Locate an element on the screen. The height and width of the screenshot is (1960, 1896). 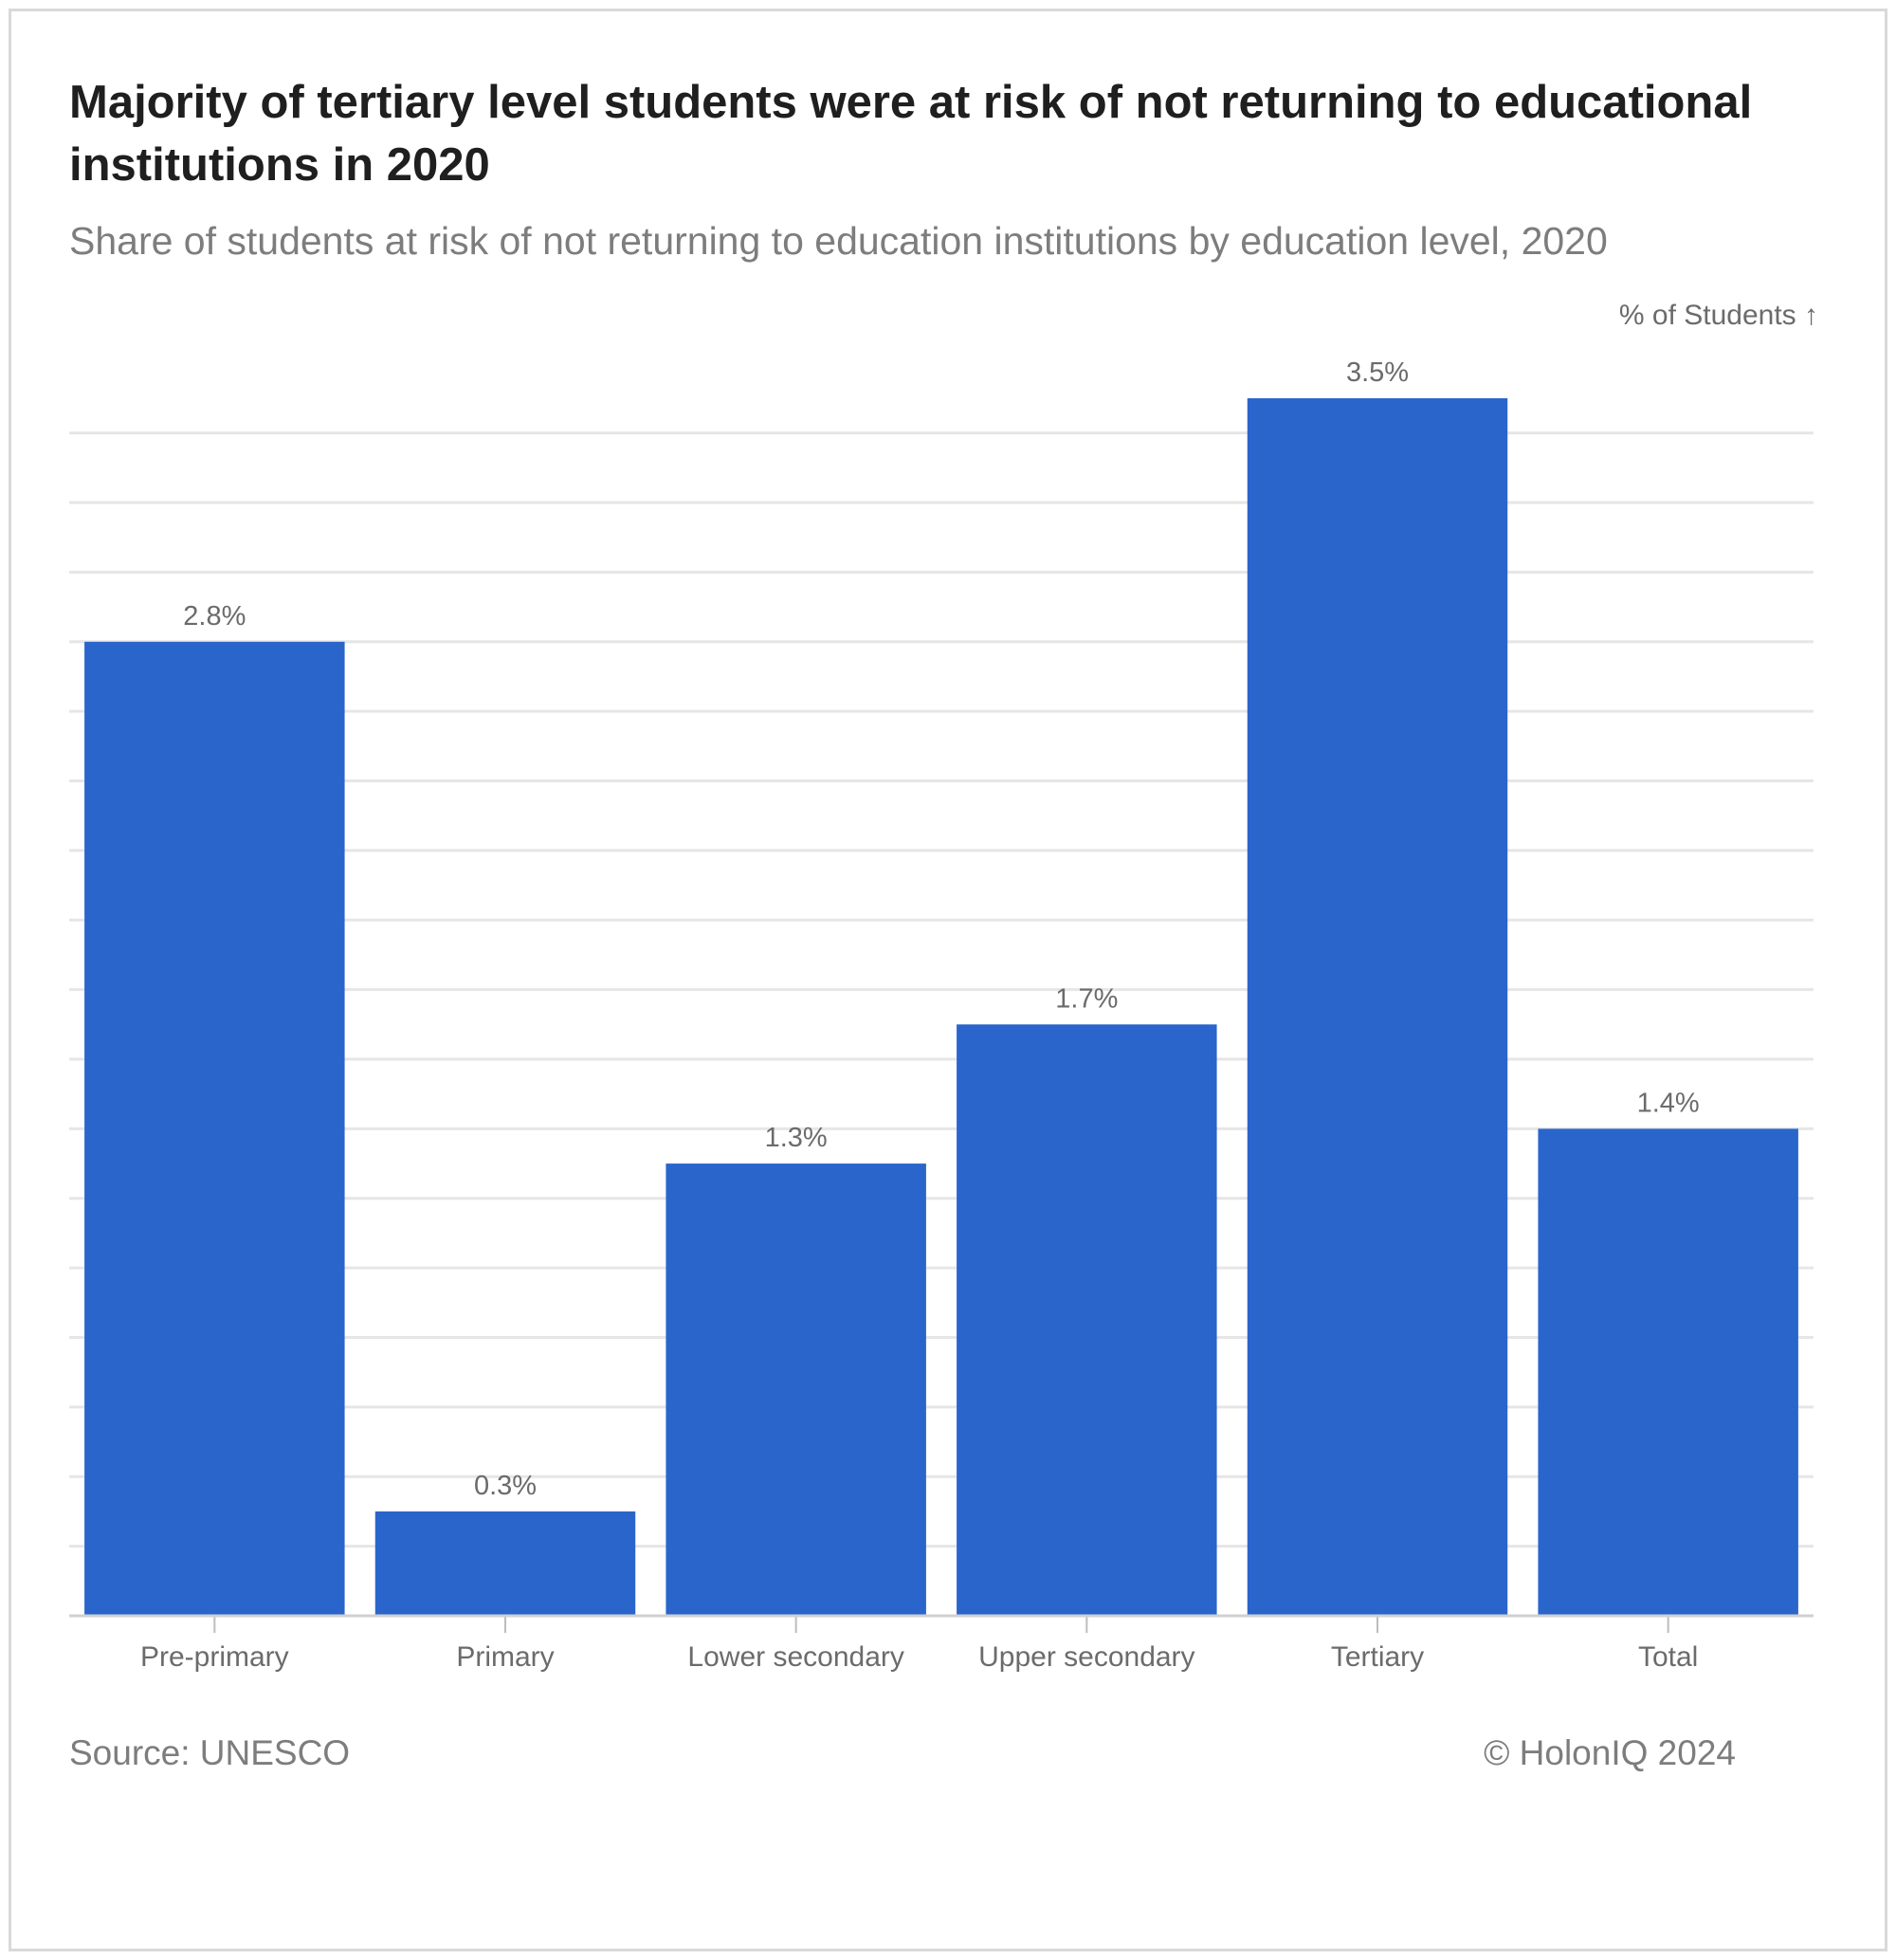
copyright-note: © HolonIQ 2024 is located at coordinates (1610, 1752).